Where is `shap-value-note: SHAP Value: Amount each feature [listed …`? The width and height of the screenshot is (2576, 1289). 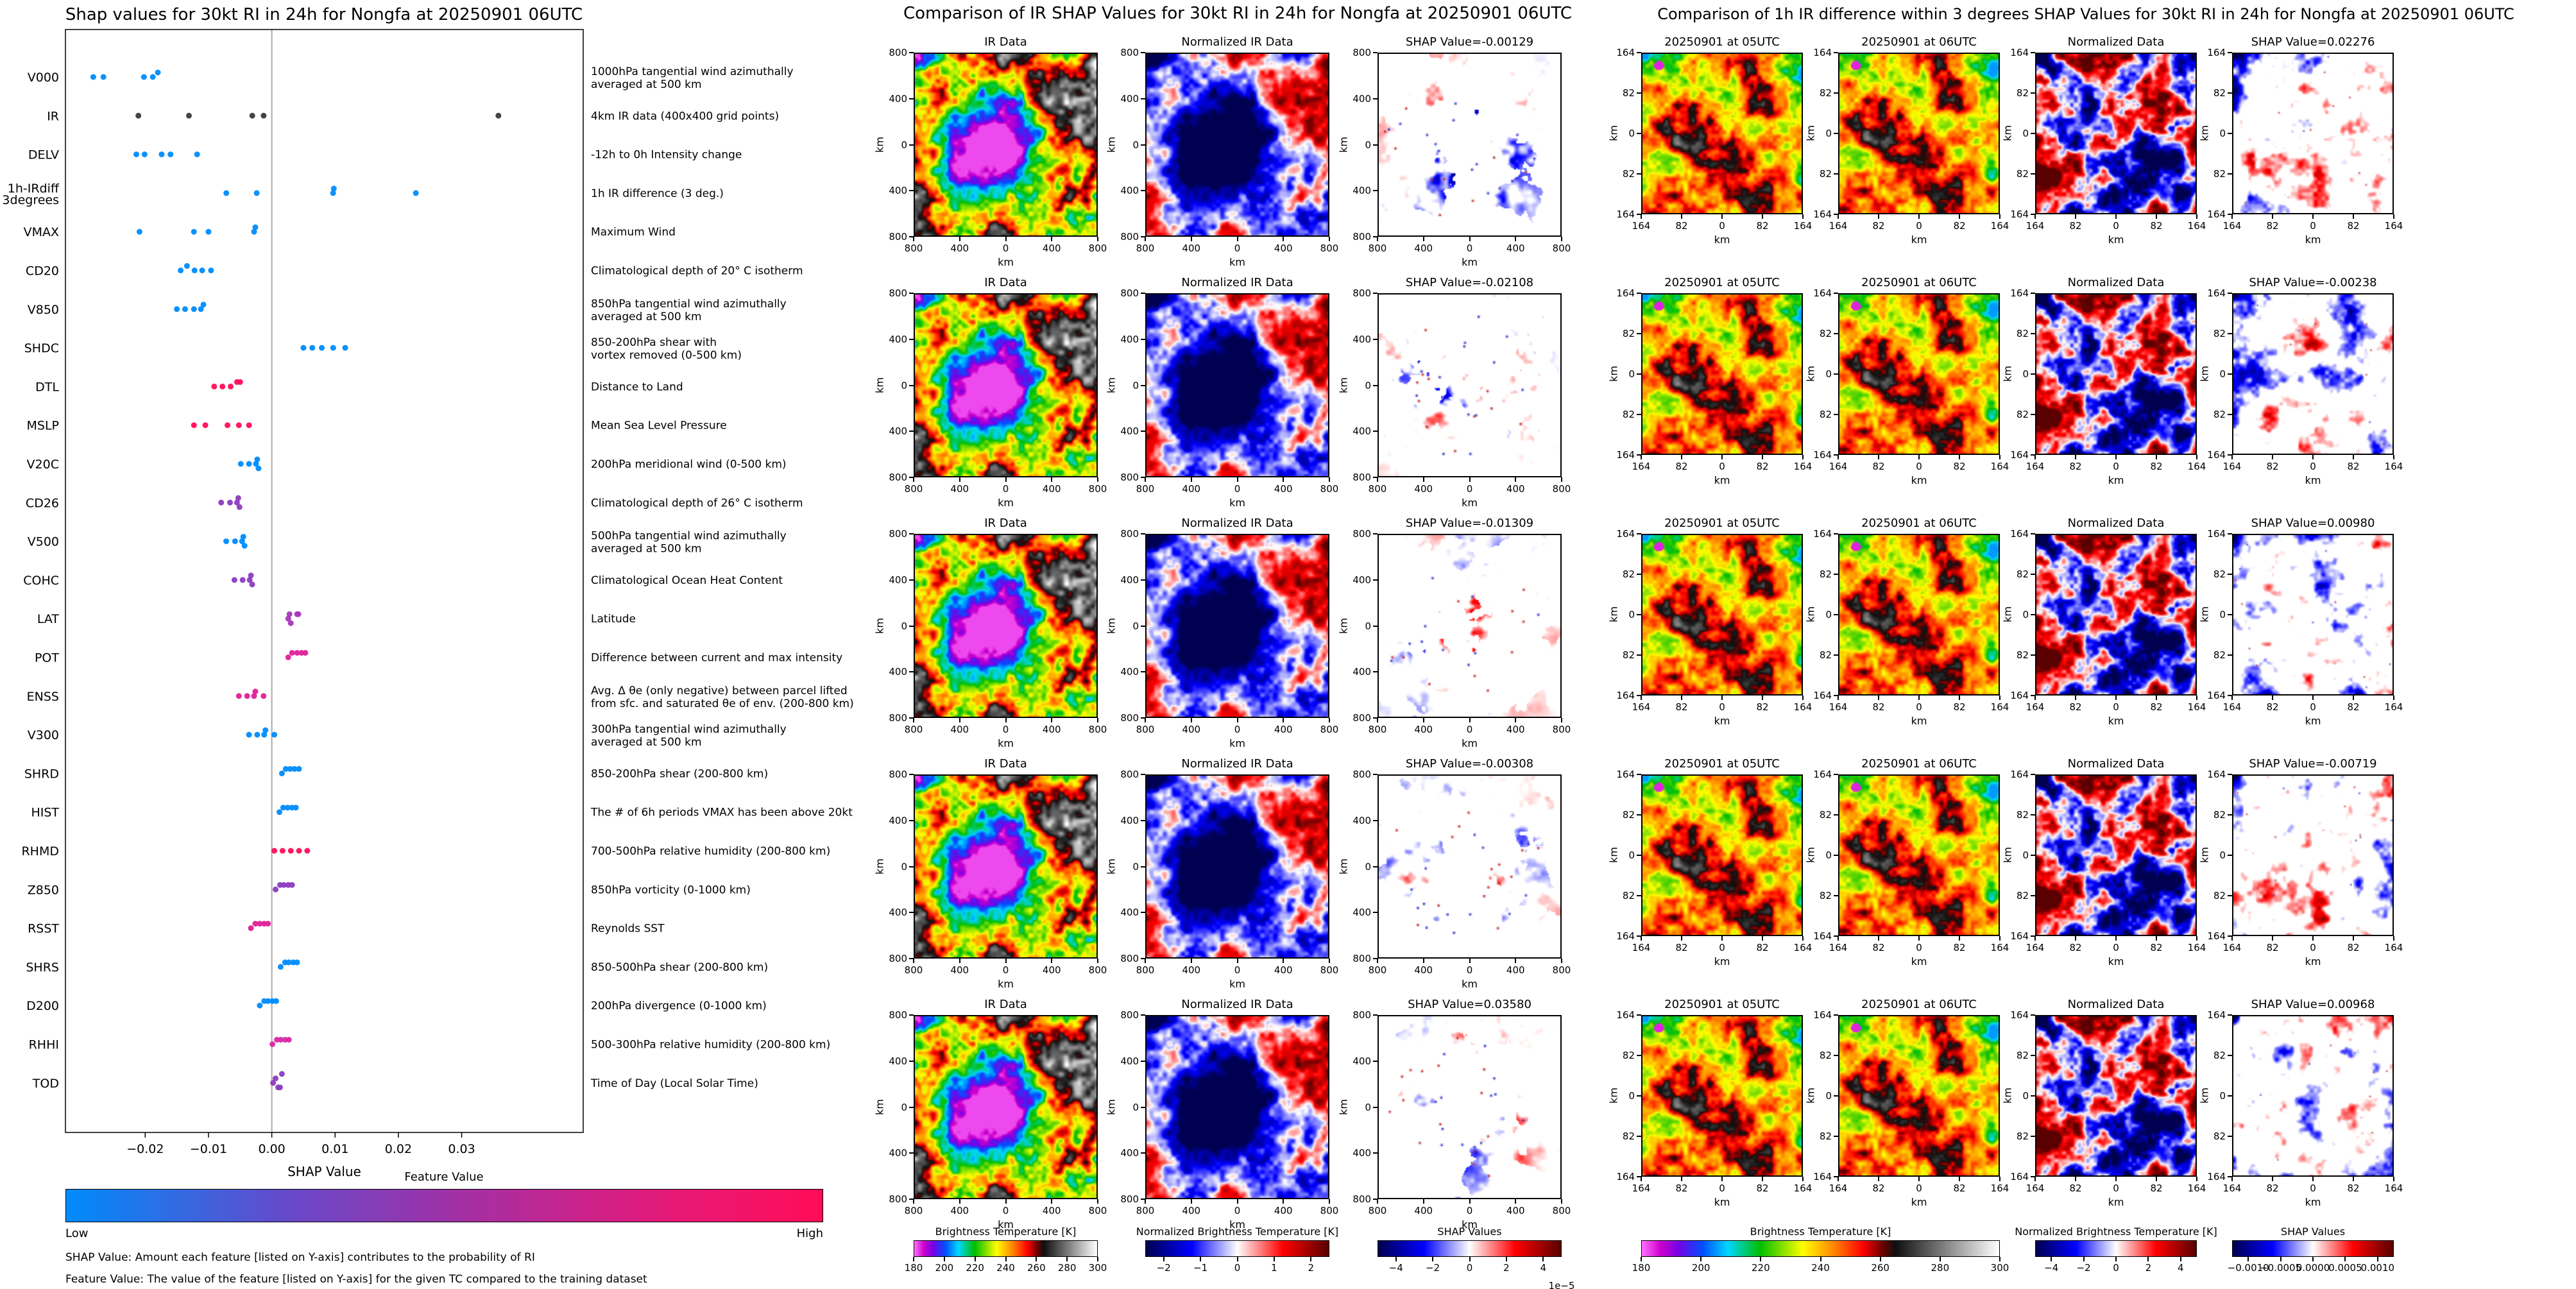
shap-value-note: SHAP Value: Amount each feature [listed … is located at coordinates (300, 1257).